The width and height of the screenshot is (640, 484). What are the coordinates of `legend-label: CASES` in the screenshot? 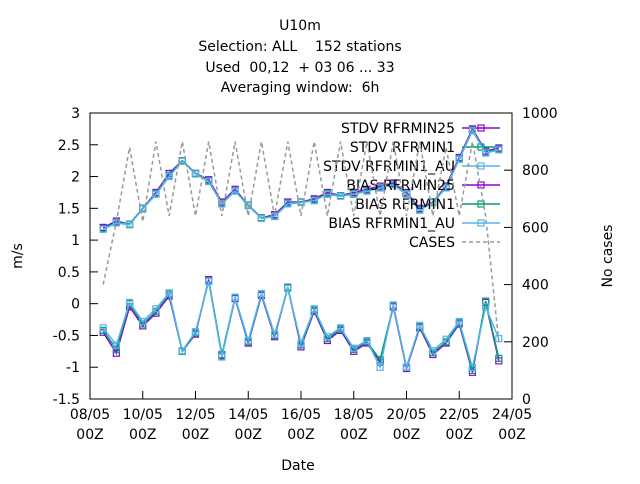 It's located at (432, 243).